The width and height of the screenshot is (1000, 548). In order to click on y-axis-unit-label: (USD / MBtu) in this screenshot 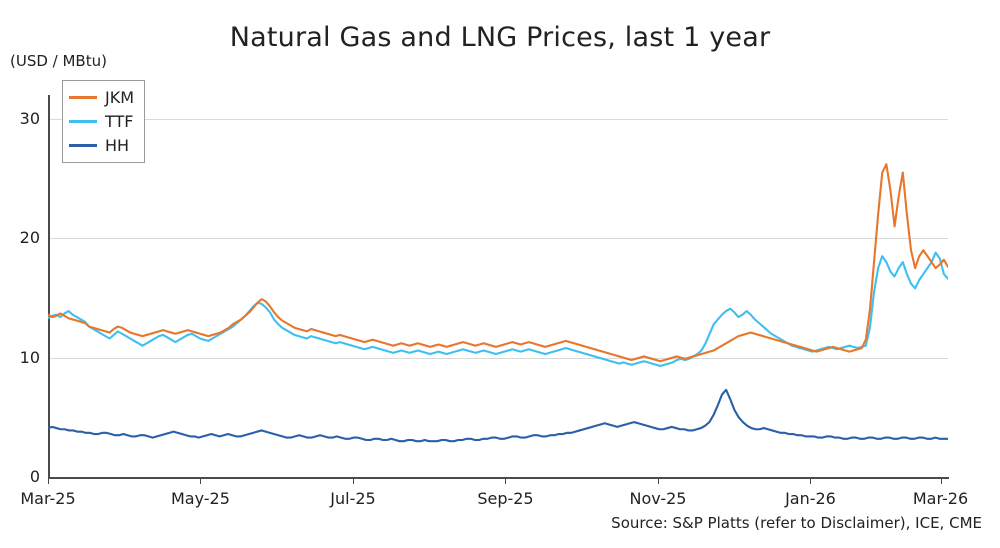, I will do `click(58, 61)`.